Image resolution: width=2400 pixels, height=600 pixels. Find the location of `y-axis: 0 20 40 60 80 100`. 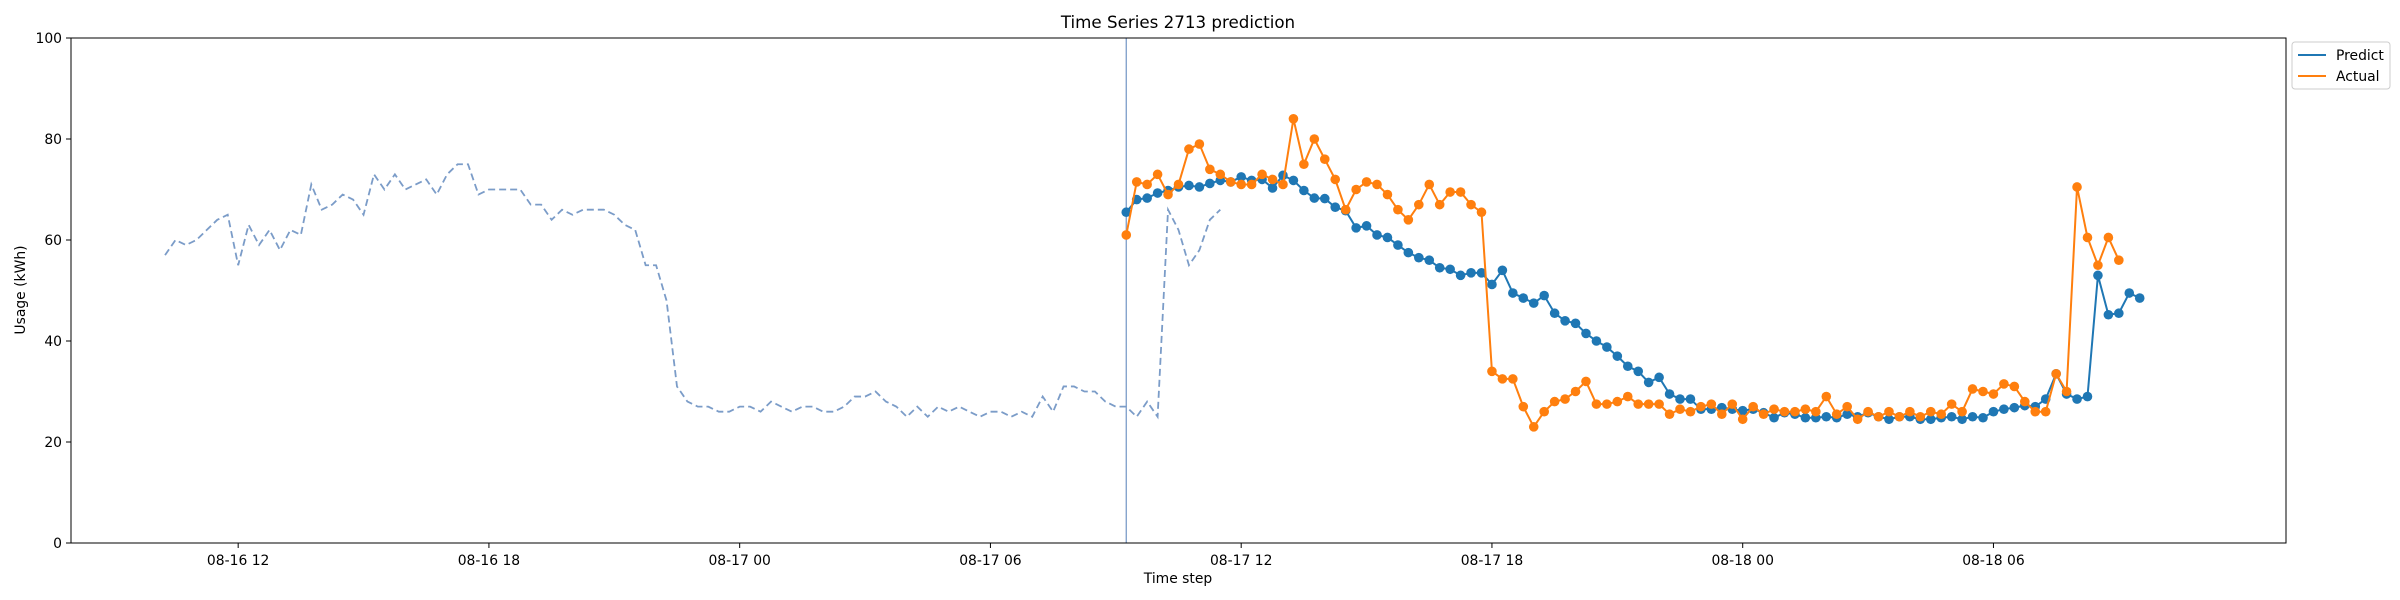

y-axis: 0 20 40 60 80 100 is located at coordinates (53, 291).